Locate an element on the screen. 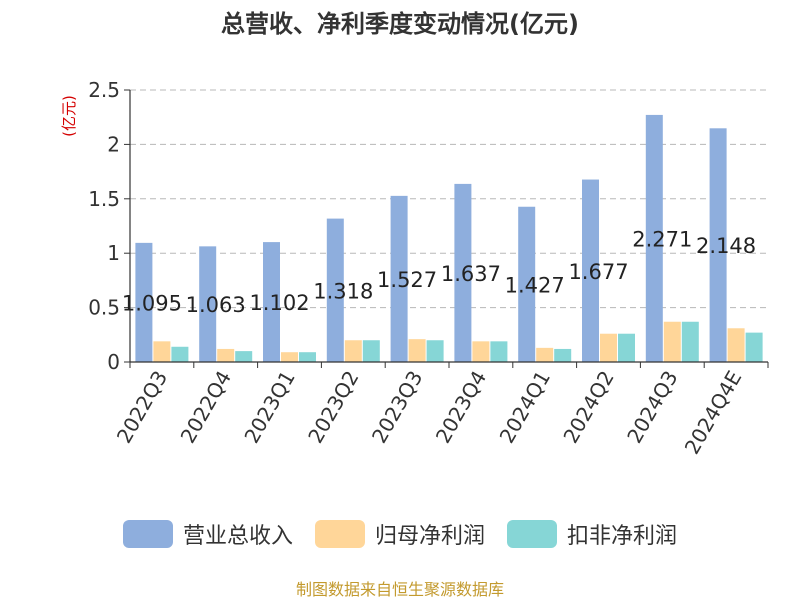 The image size is (800, 600). data-label: 1.102 is located at coordinates (279, 303).